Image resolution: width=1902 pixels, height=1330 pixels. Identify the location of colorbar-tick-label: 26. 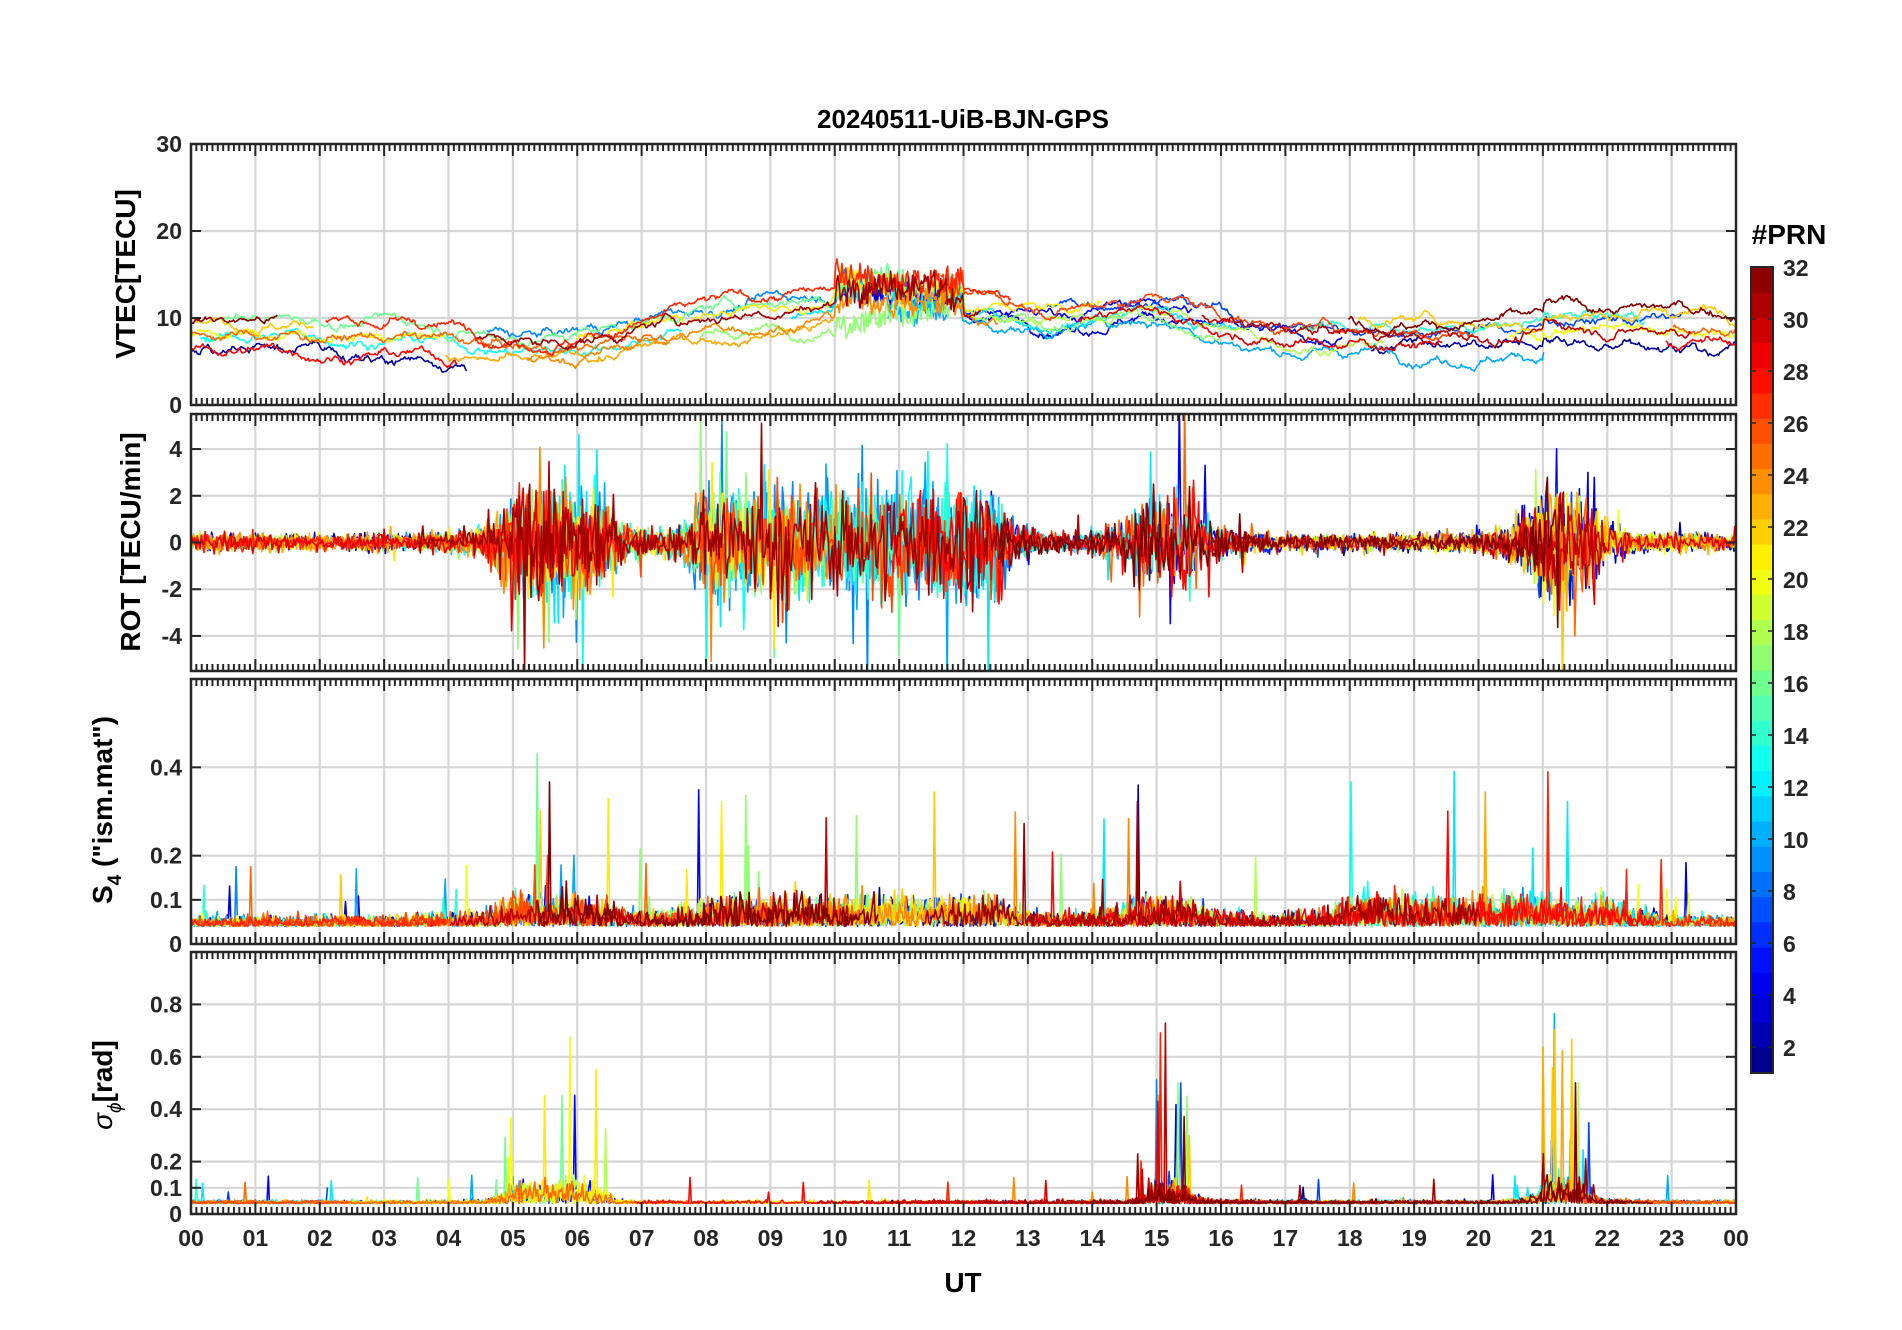
(1796, 424).